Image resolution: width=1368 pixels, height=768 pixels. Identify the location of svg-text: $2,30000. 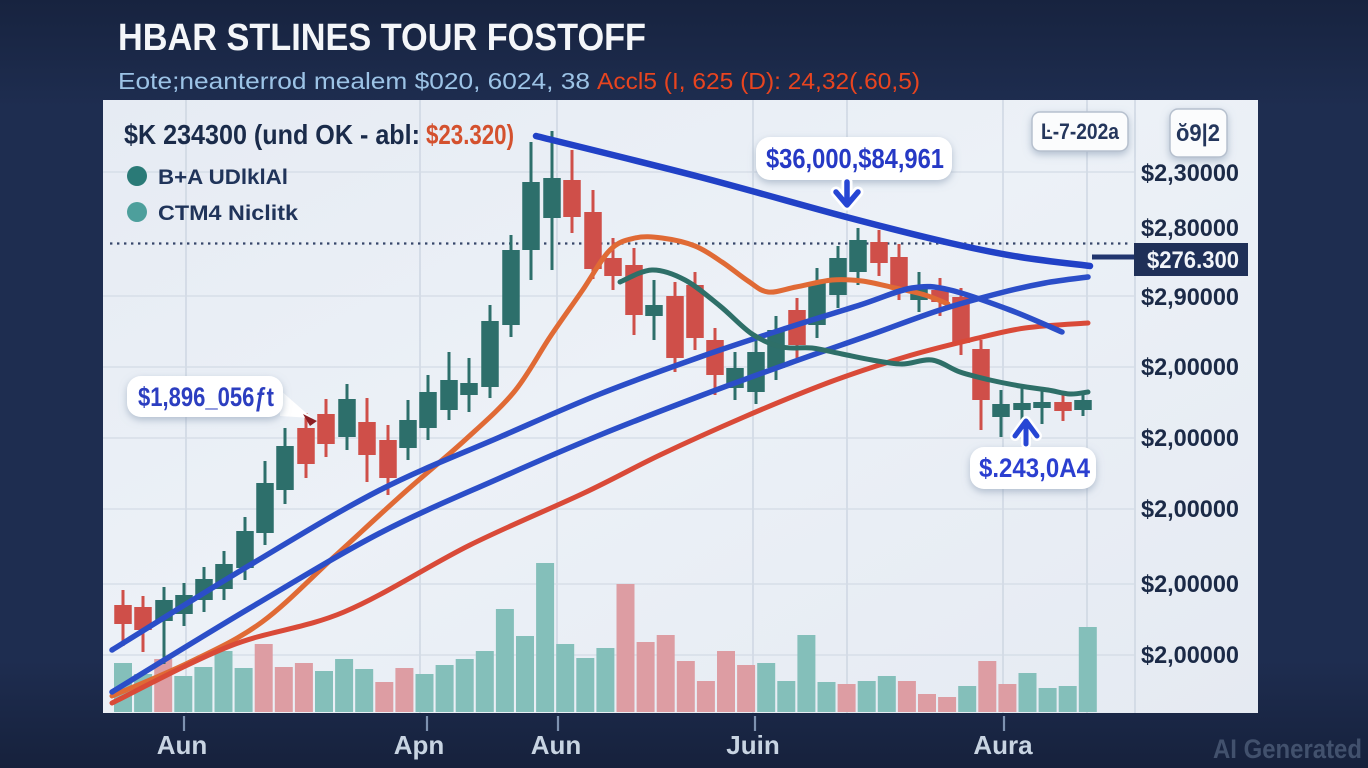
(1190, 173).